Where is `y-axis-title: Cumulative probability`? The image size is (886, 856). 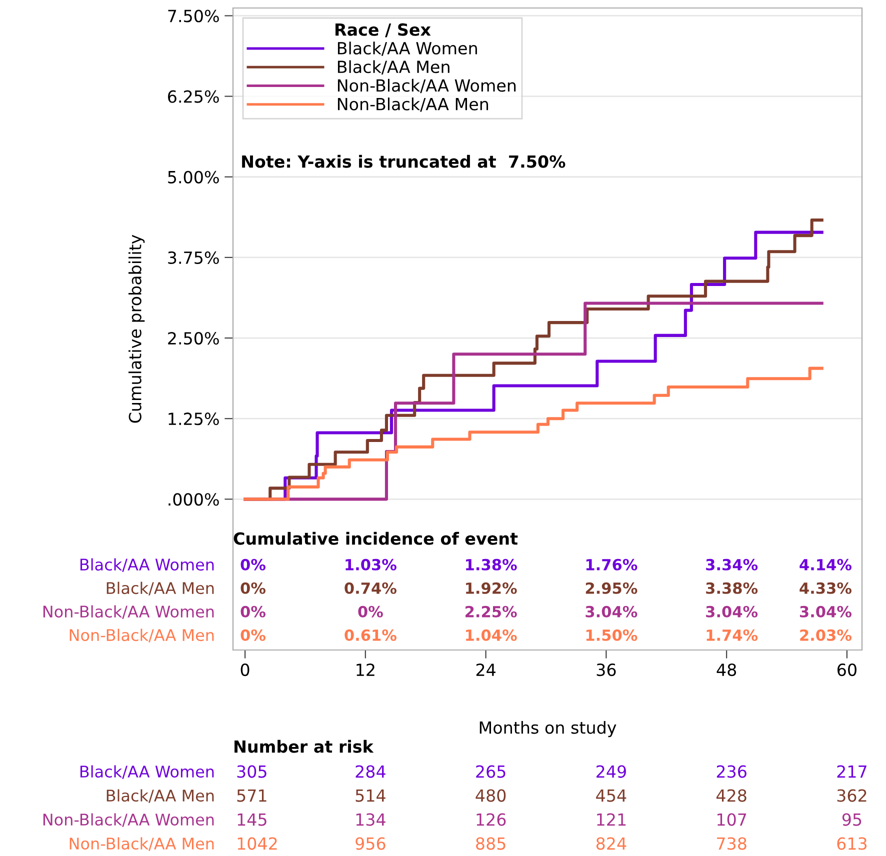
y-axis-title: Cumulative probability is located at coordinates (136, 328).